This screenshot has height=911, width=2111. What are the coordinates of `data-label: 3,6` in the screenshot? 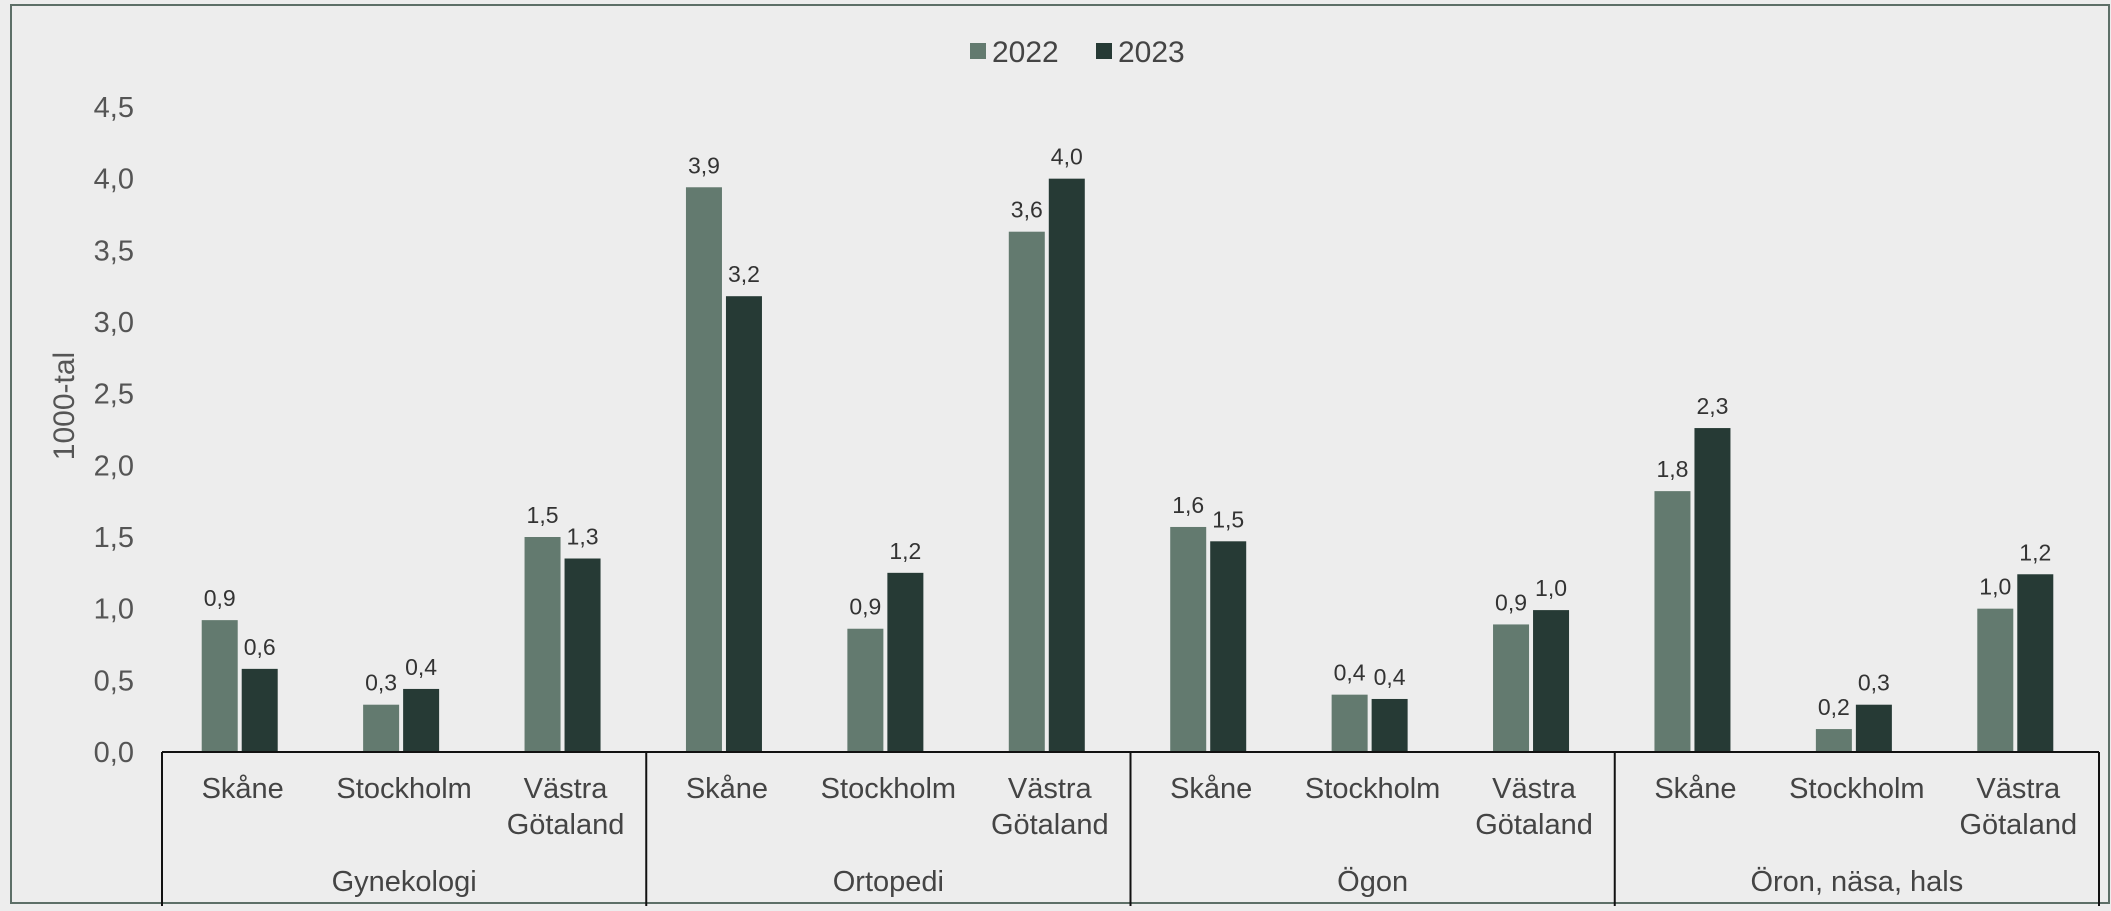 It's located at (1027, 210).